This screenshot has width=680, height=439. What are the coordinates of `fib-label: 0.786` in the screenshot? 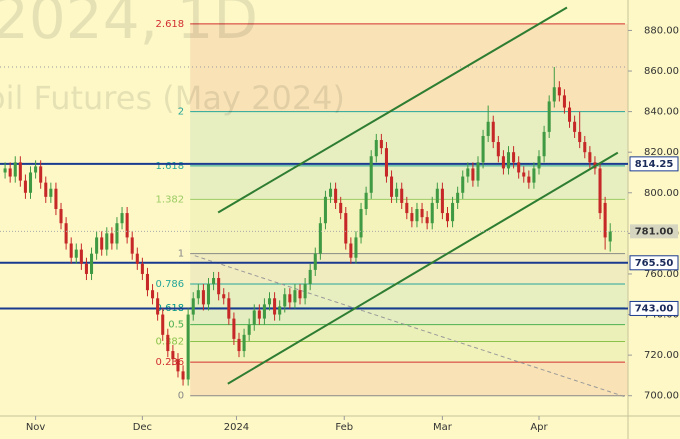 It's located at (170, 284).